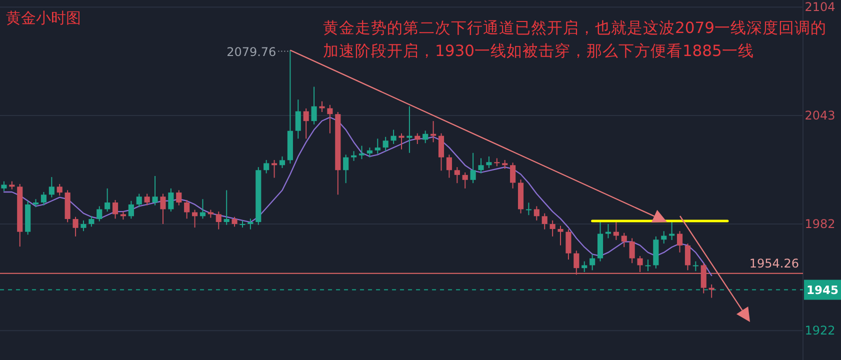  Describe the element at coordinates (575, 40) in the screenshot. I see `annotation: 黄金走势的第二次下行通道已然开启，也就是这波2079一线深度回调的加速阶段开启，1930一线如被击穿，那么下方便看1885一线` at that location.